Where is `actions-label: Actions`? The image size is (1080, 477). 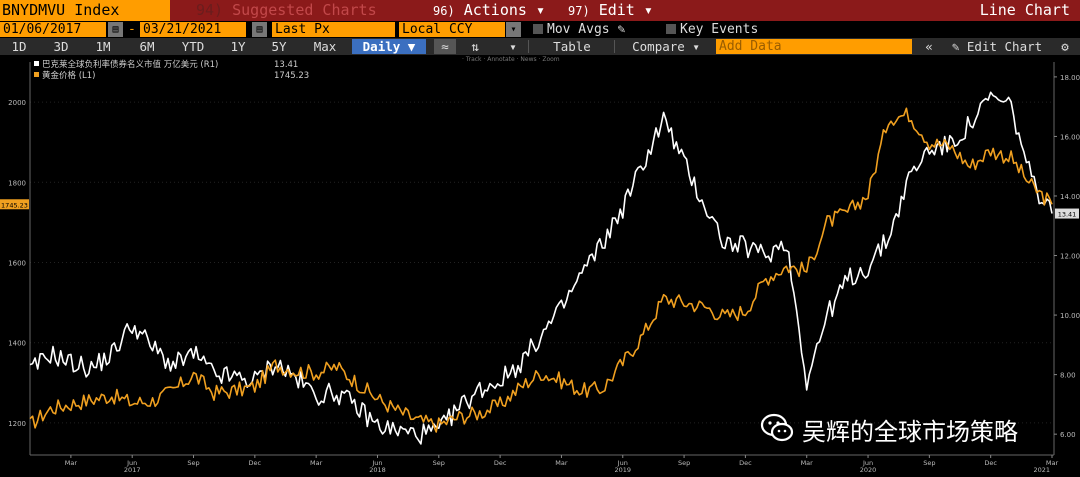
actions-label: Actions is located at coordinates (495, 10).